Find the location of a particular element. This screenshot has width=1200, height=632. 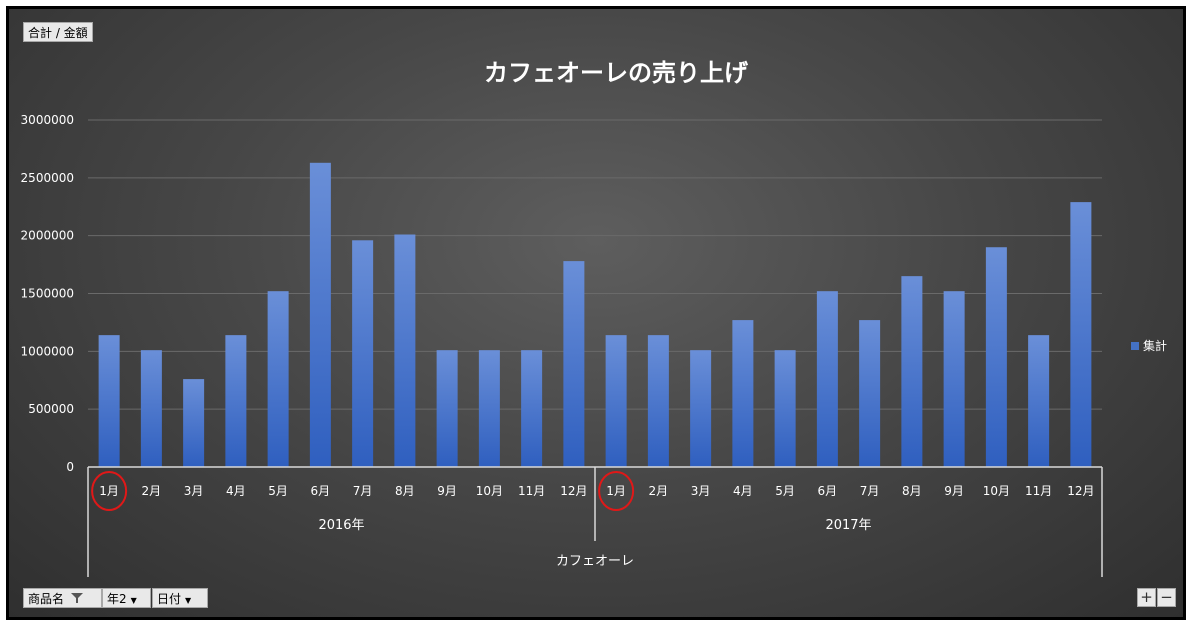

filter-label: 年2 is located at coordinates (117, 599).